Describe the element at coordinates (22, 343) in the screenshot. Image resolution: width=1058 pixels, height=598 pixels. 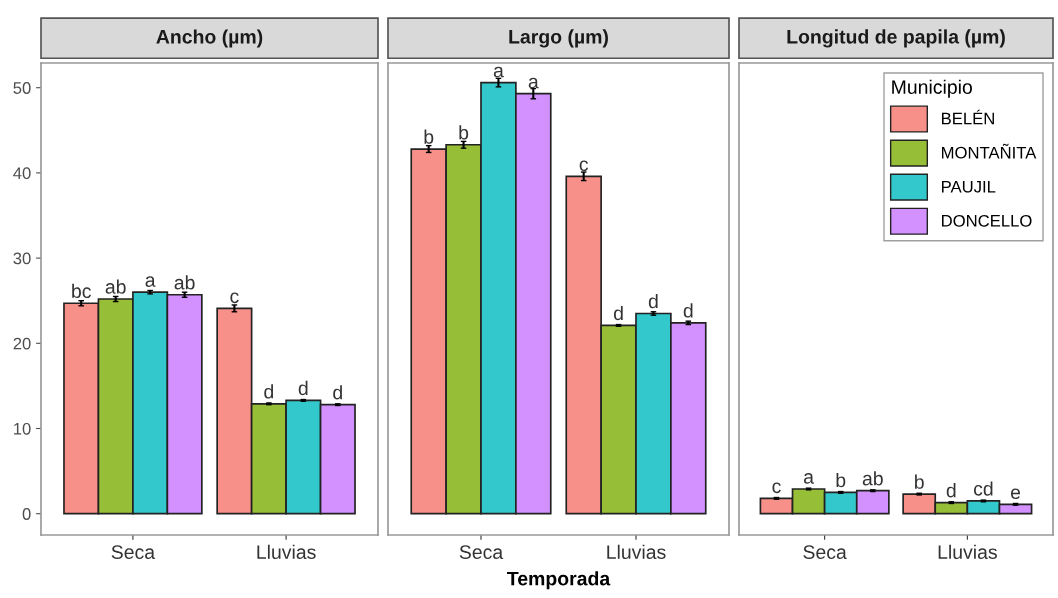
I see `y-tick-label: 20` at that location.